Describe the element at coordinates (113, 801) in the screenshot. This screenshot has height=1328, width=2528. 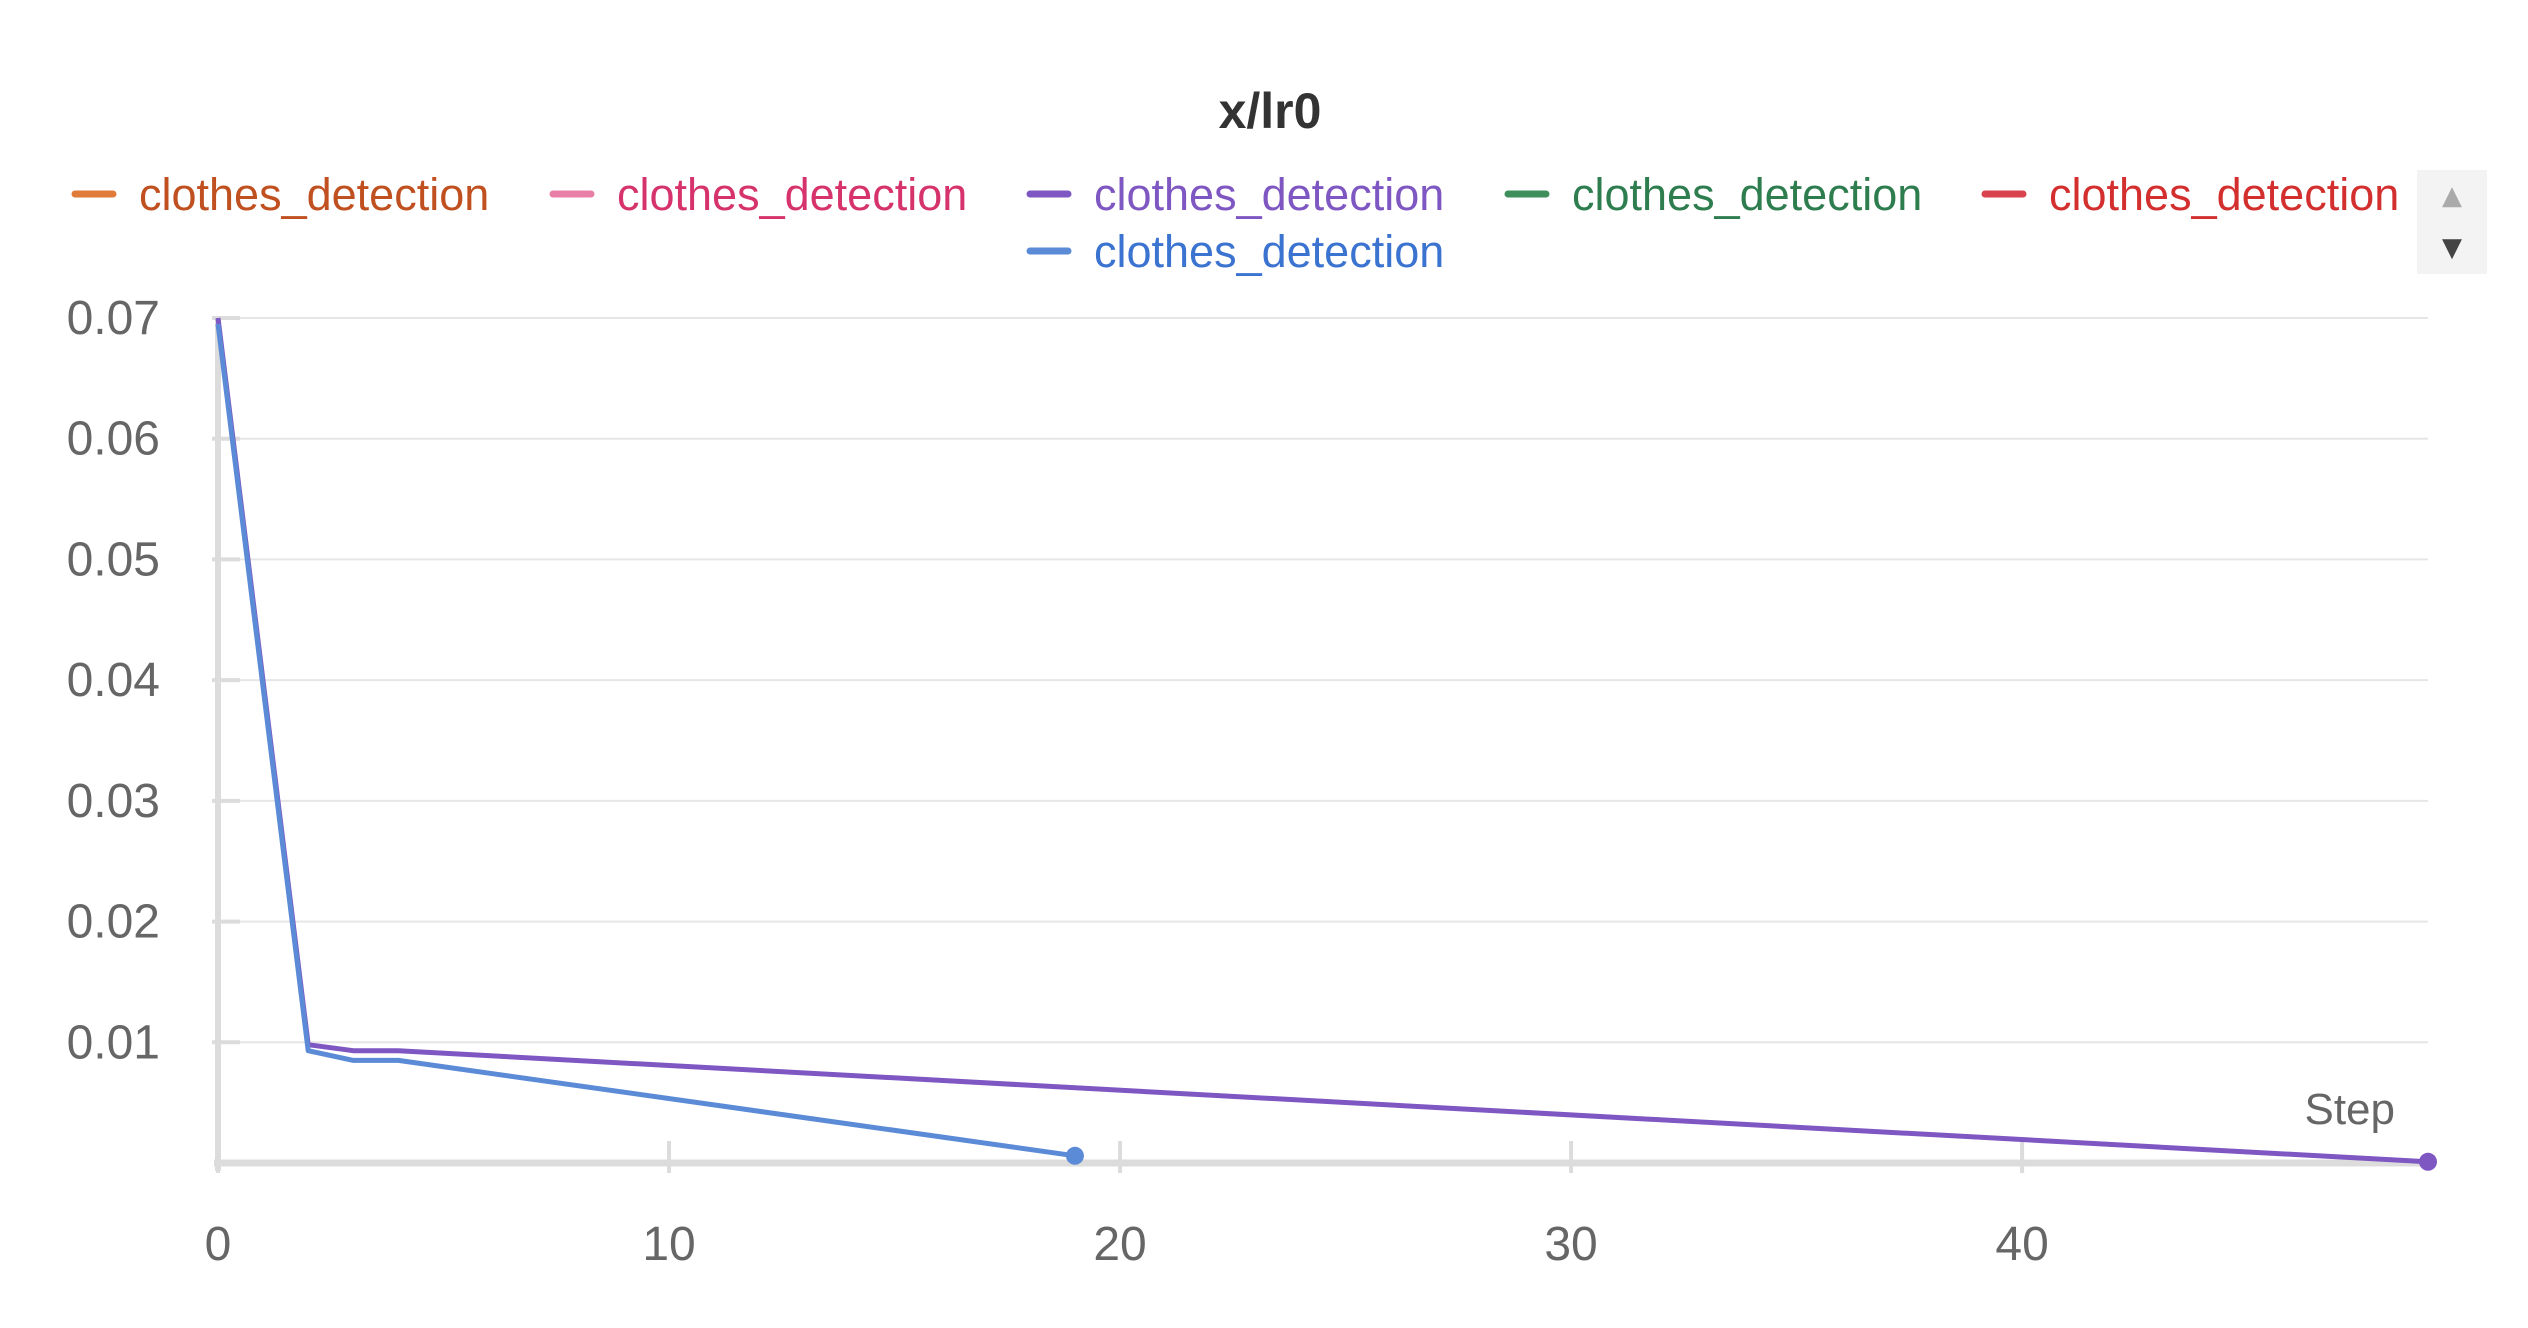
I see `y-tick-label: 0.03` at that location.